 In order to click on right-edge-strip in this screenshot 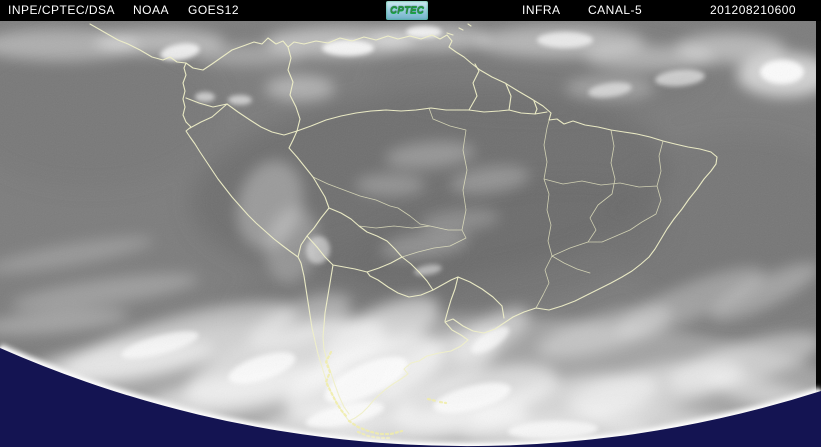, I will do `click(818, 234)`.